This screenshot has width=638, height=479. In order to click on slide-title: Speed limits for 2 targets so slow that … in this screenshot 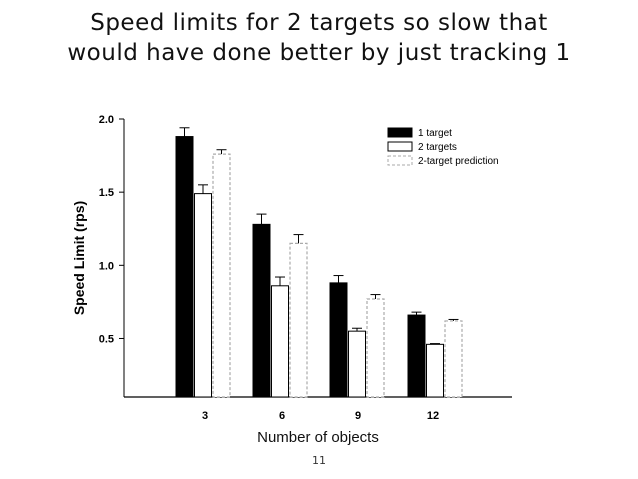, I will do `click(319, 38)`.